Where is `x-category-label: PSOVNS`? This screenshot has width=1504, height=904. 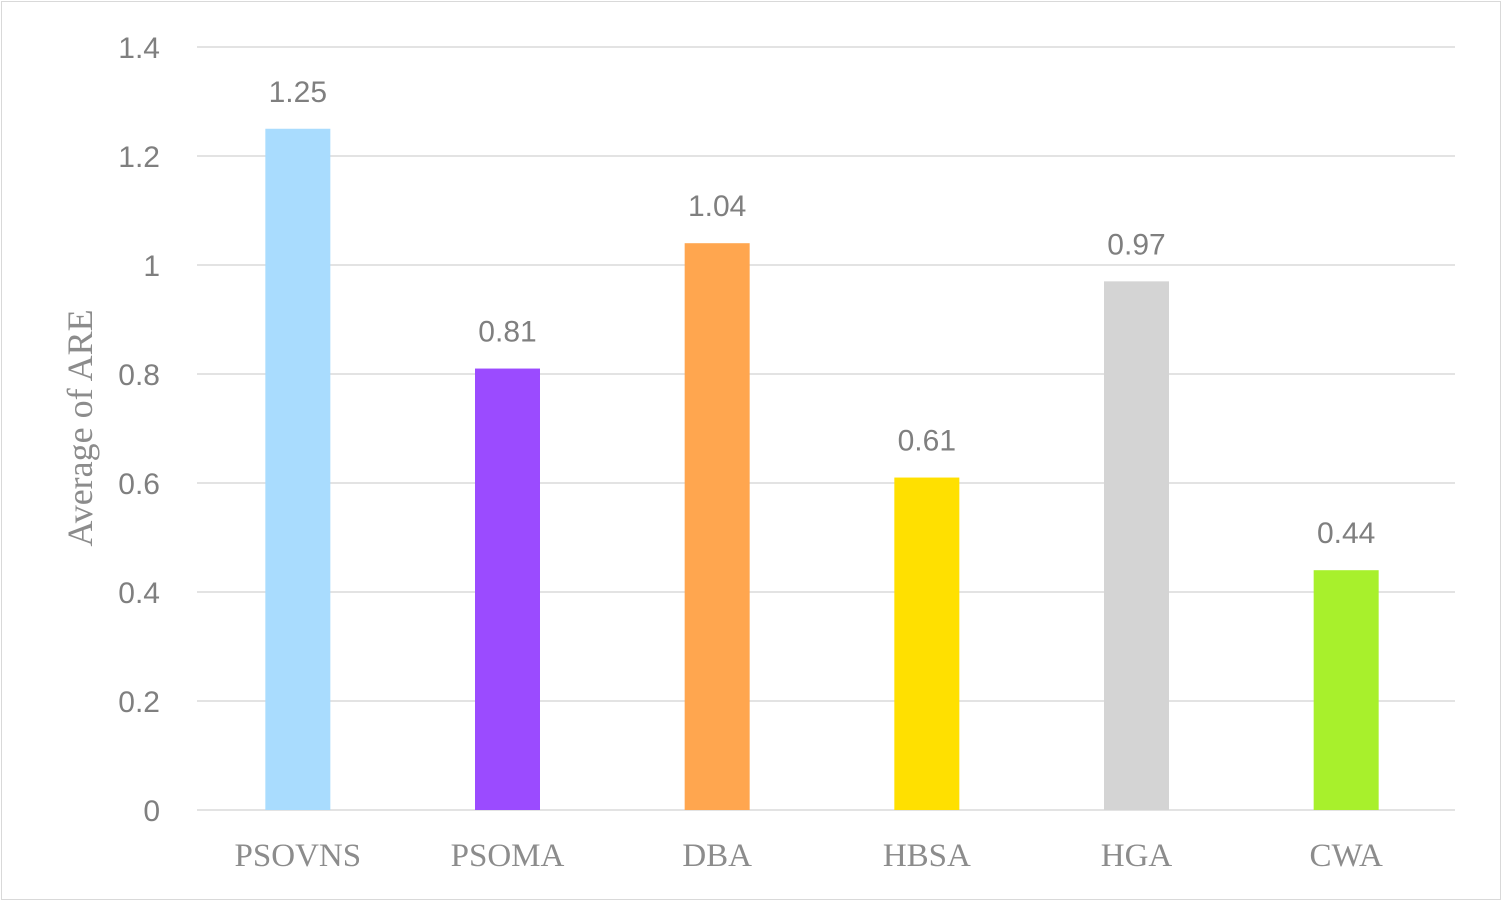 x-category-label: PSOVNS is located at coordinates (298, 856).